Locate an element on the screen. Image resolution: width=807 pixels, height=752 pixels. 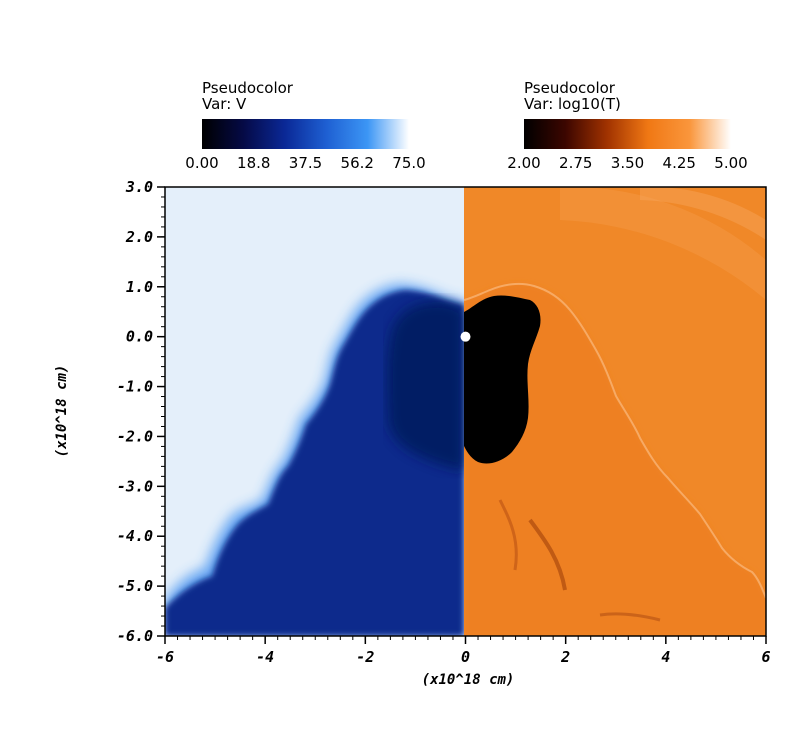
legend-v: Pseudocolor Var: V 0.00 18.8 37.5 56.2 75.0 is located at coordinates (305, 125).